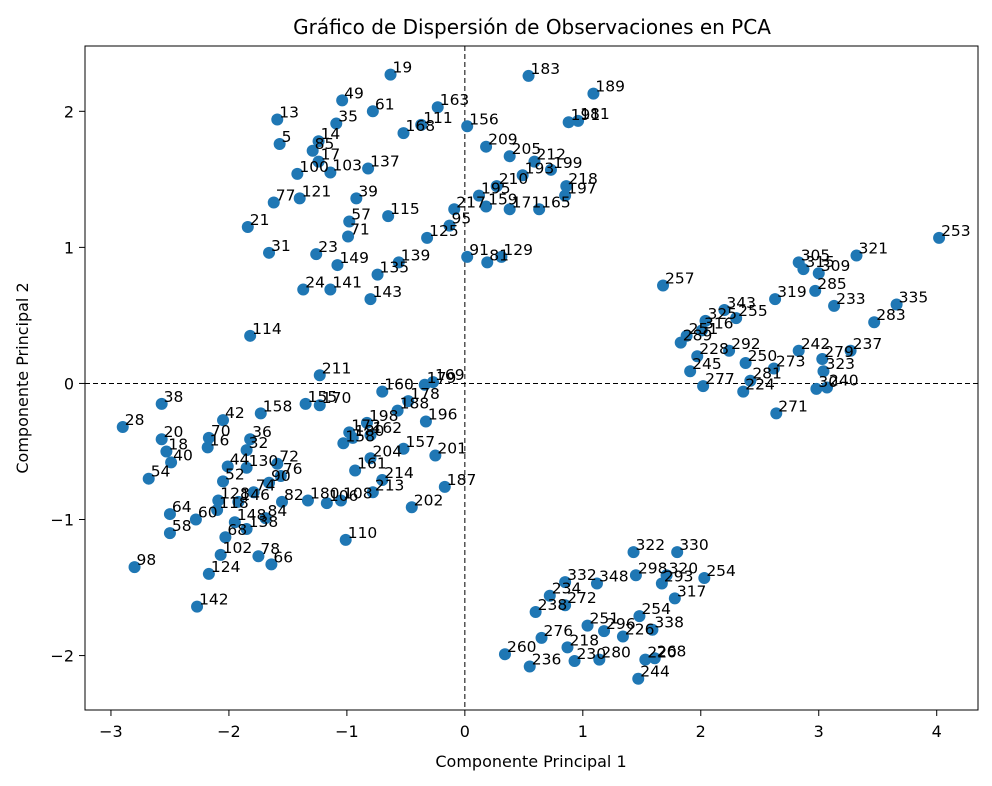  I want to click on point-label: 211, so click(337, 368).